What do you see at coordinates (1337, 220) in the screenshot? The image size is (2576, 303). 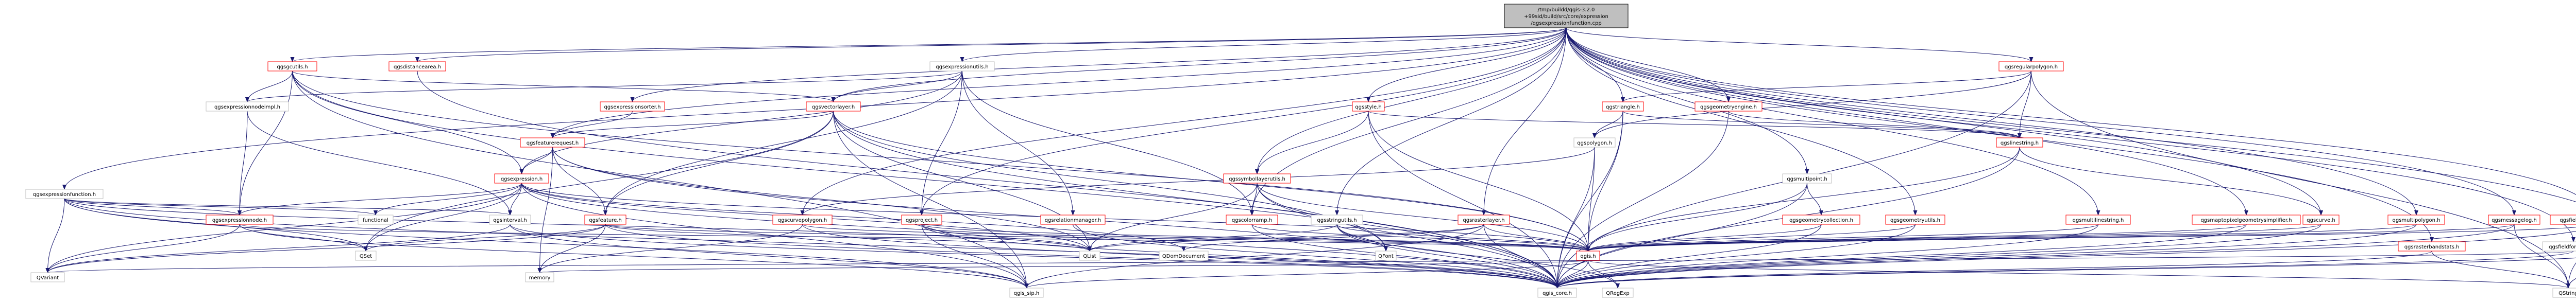 I see `node-qgsstringutils: qgsstringutils.h` at bounding box center [1337, 220].